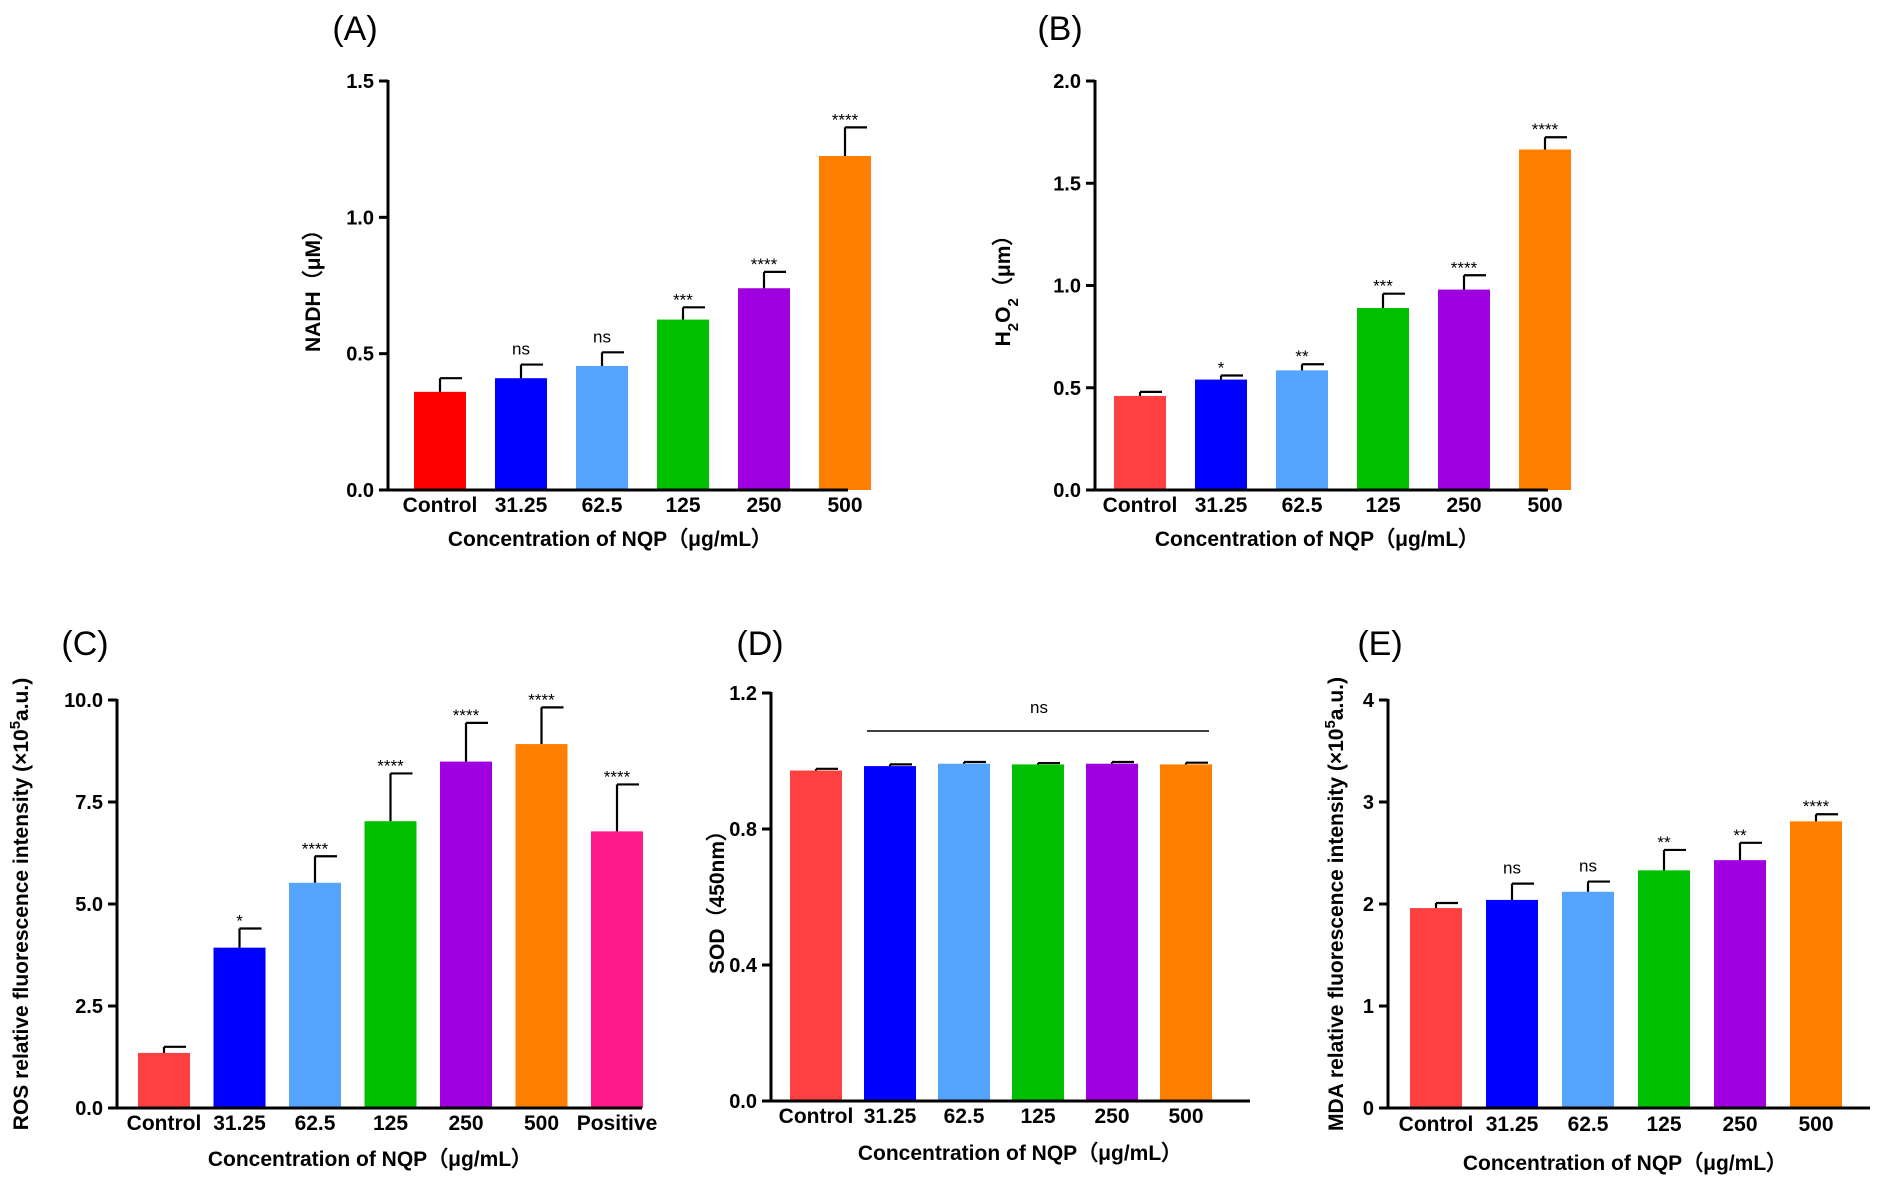 This screenshot has height=1184, width=1900. I want to click on y-tick-label: 1, so click(1368, 1007).